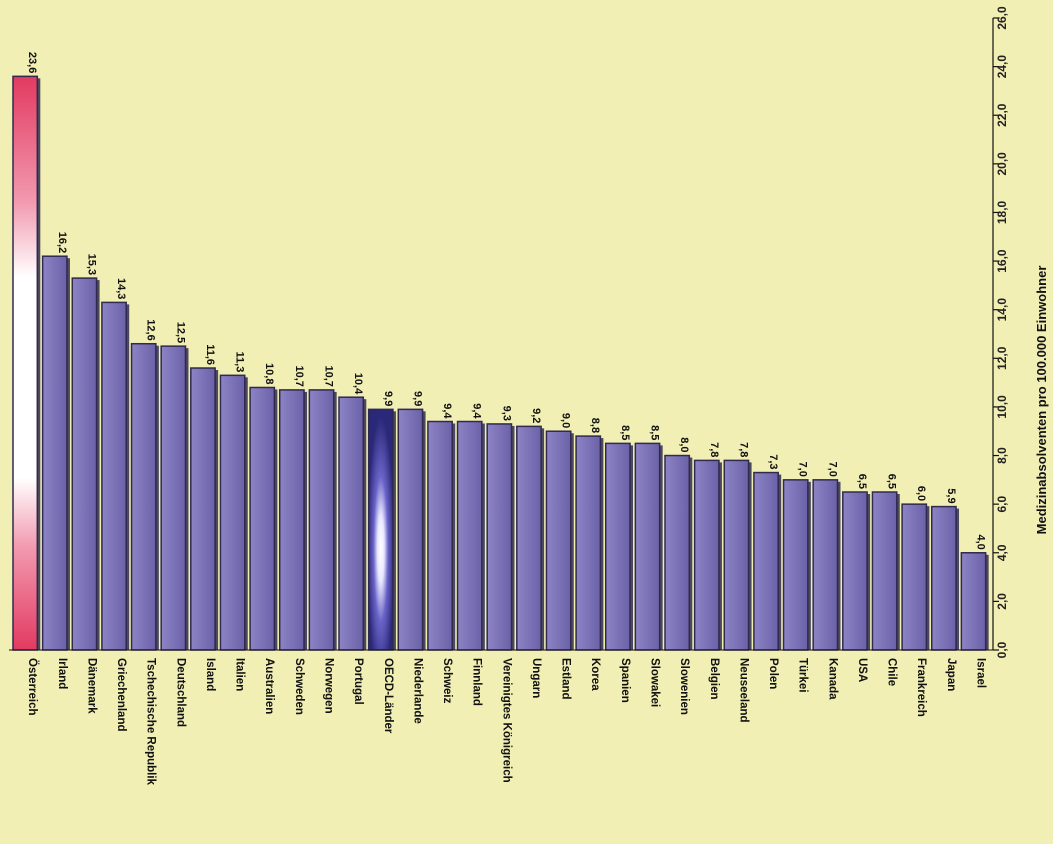 This screenshot has width=1053, height=844. What do you see at coordinates (143, 496) in the screenshot?
I see `bar-tschechische-republik` at bounding box center [143, 496].